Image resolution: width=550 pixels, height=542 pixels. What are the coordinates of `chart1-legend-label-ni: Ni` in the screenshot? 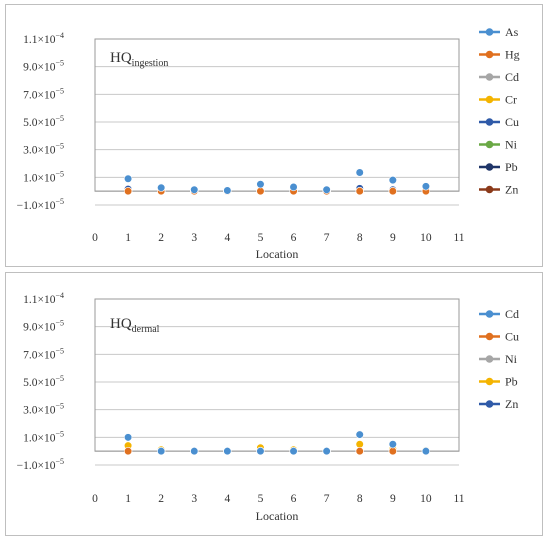 It's located at (511, 359).